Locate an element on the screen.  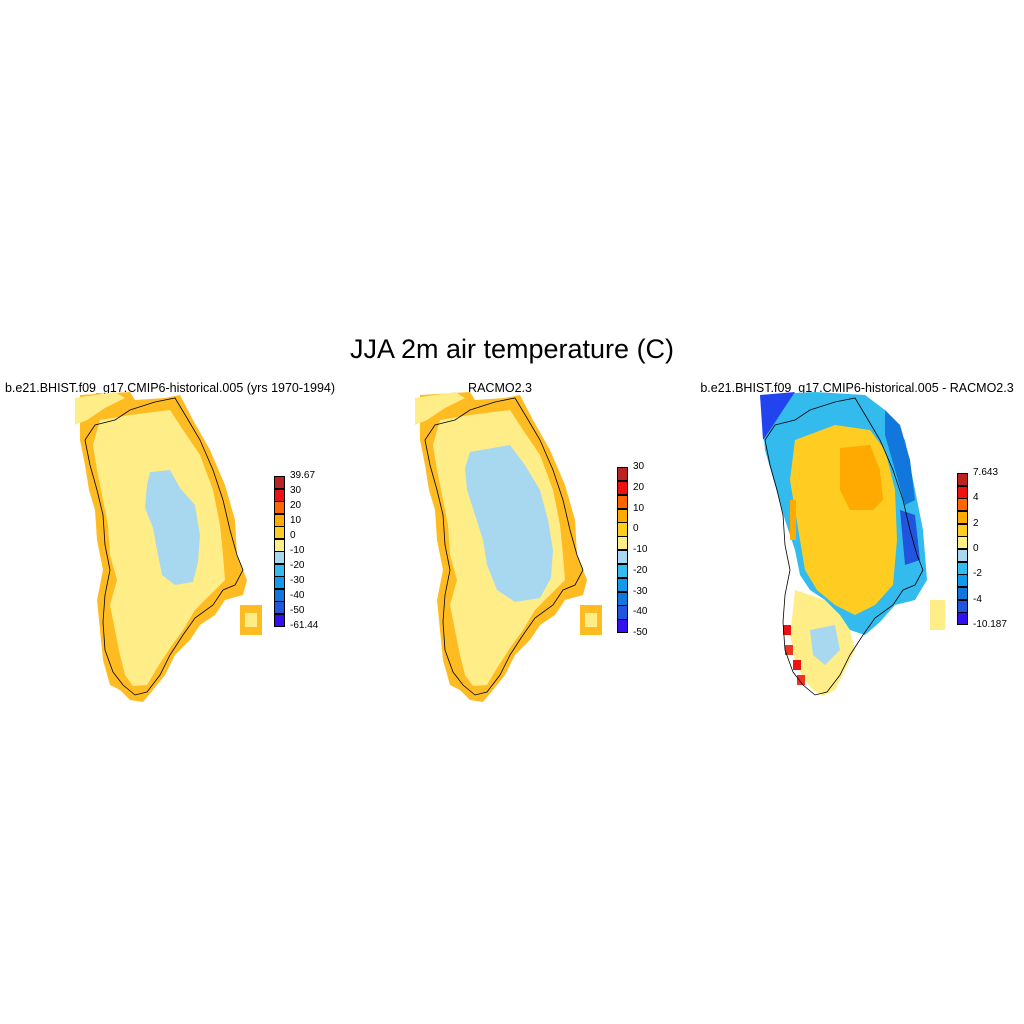
panel-1-map is located at coordinates (168, 547).